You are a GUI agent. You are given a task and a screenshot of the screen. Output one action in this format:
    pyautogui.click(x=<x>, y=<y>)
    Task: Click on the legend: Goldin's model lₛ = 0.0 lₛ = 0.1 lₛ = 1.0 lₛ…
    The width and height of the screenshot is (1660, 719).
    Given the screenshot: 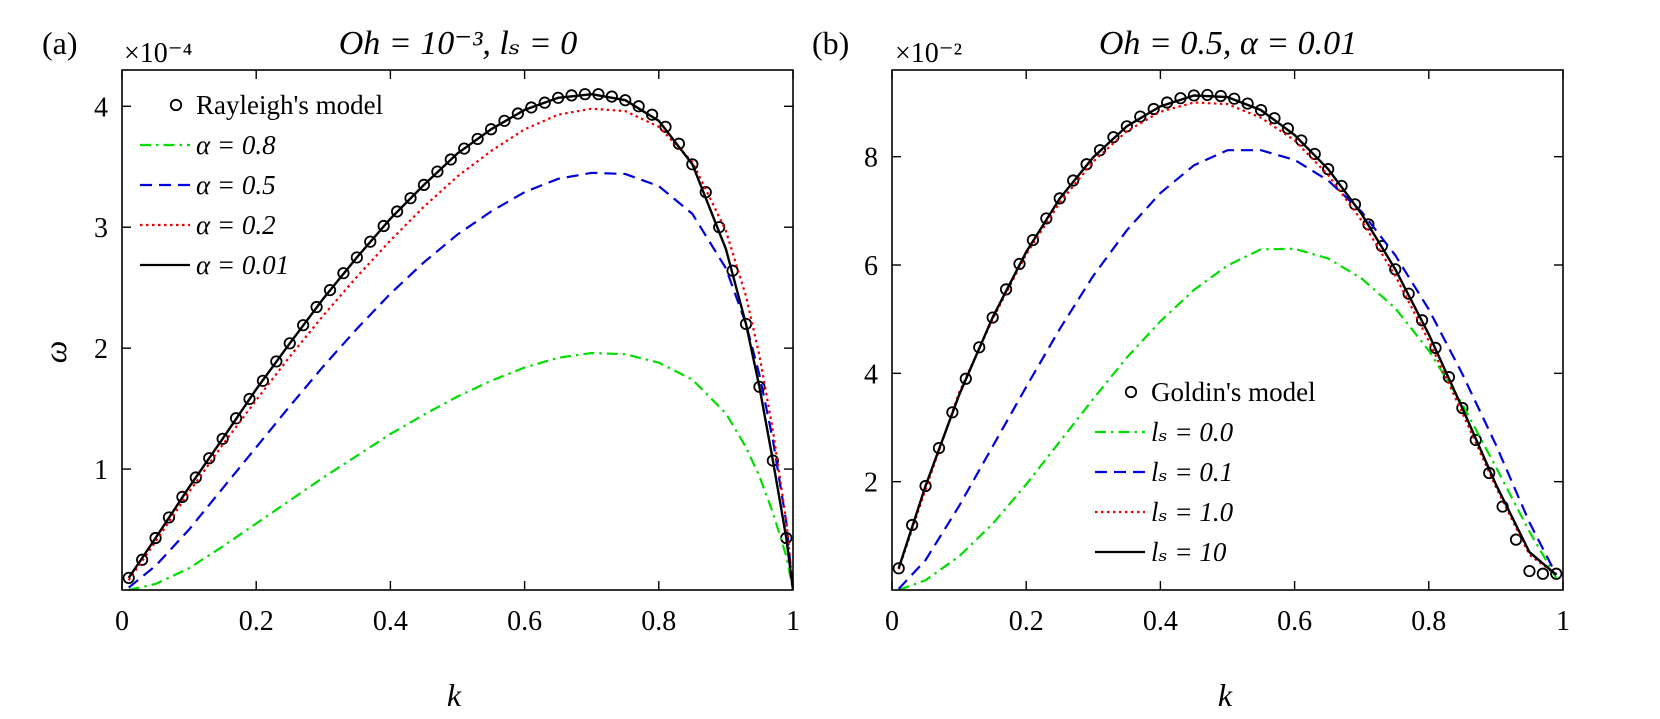 What is the action you would take?
    pyautogui.click(x=1205, y=472)
    